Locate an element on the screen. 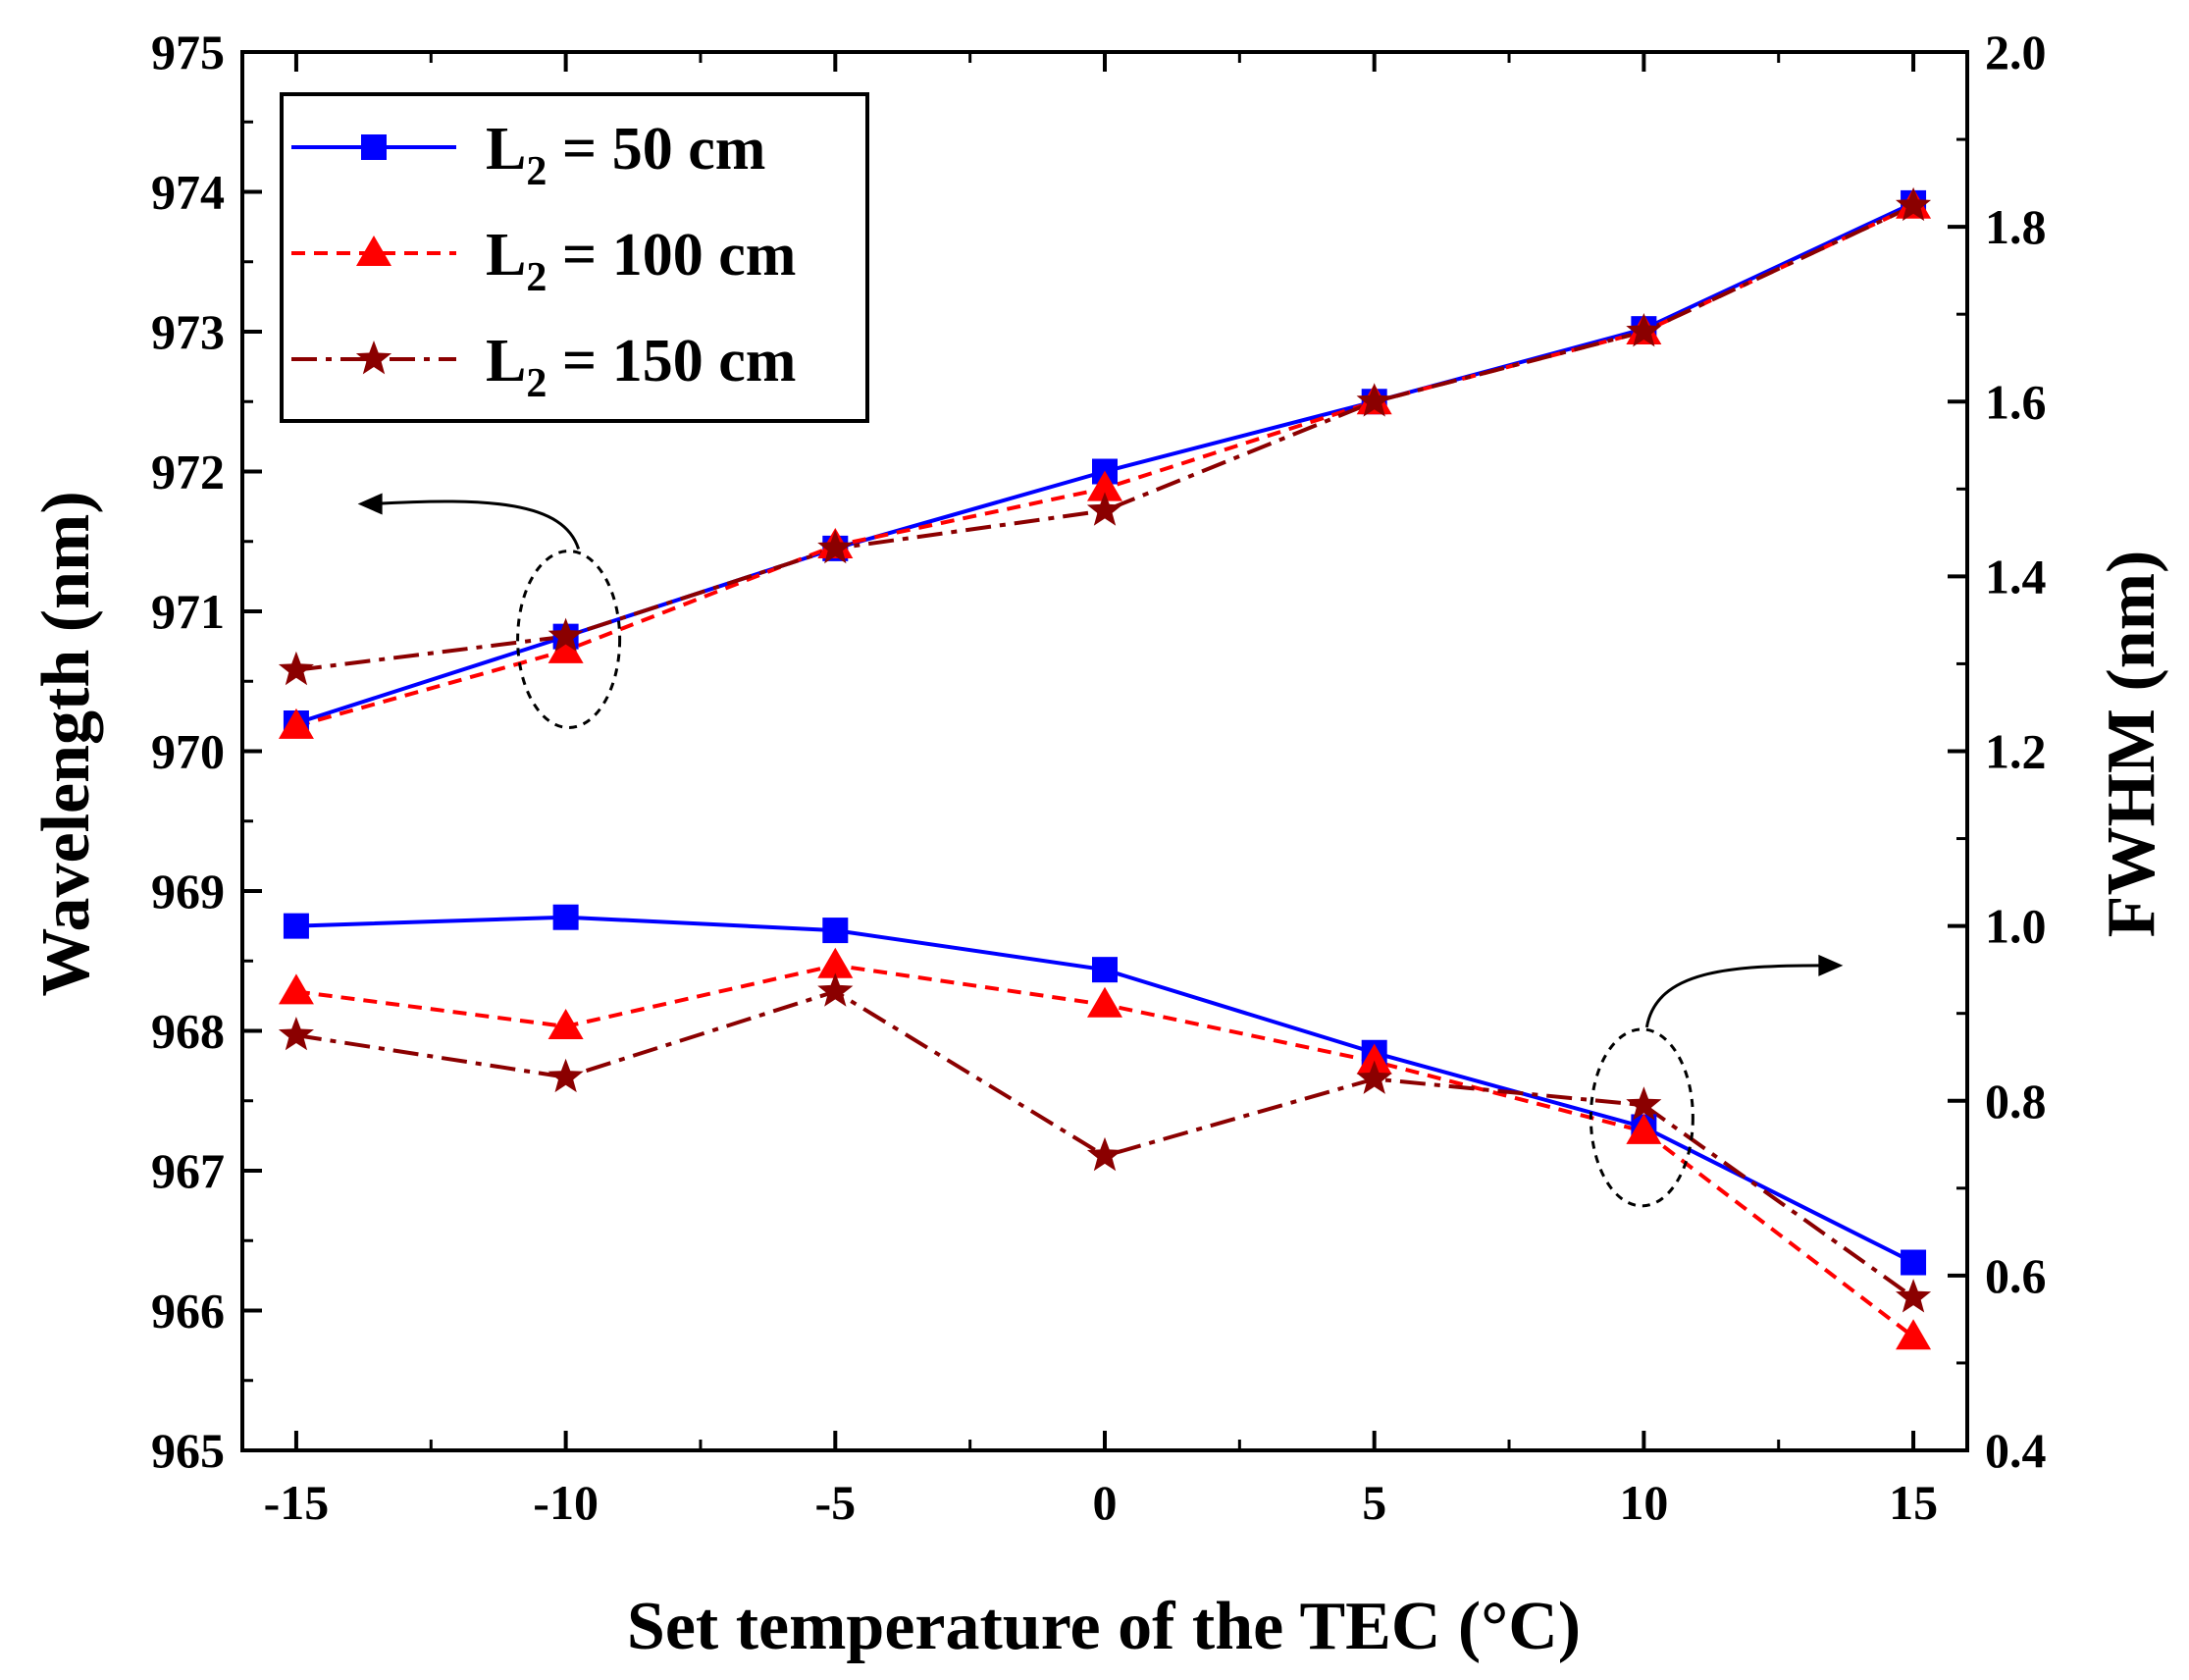  y-left-tick-label: 970 is located at coordinates (188, 751).